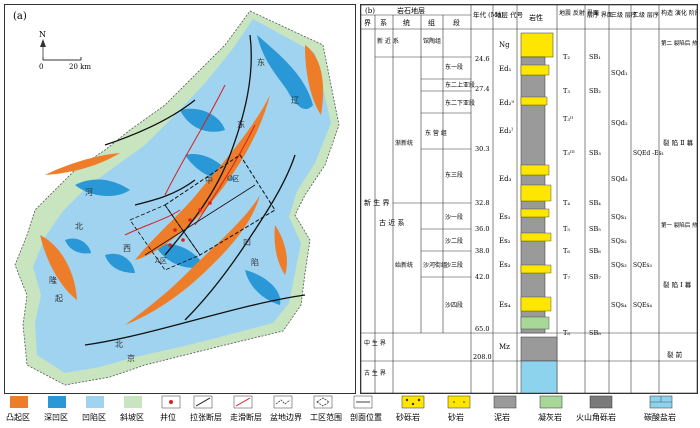 The height and width of the screenshot is (428, 700). Describe the element at coordinates (646, 15) in the screenshot. I see `header-second-seq: 二级 层序` at that location.